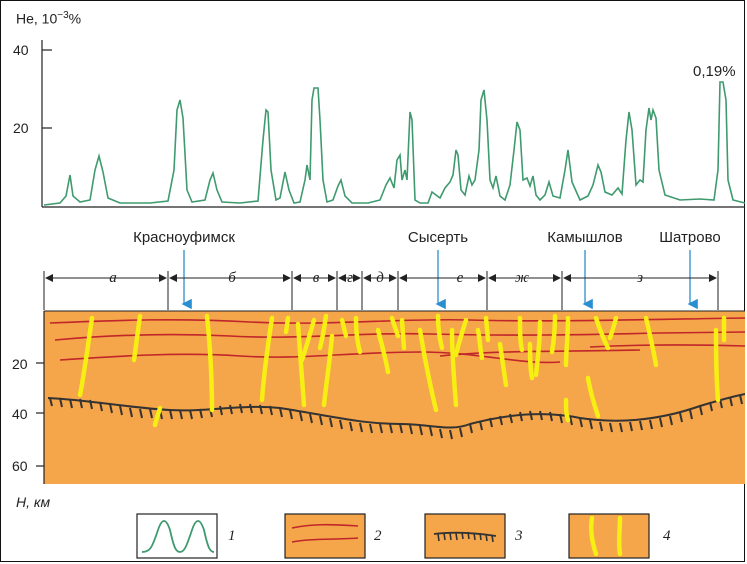 Image resolution: width=747 pixels, height=564 pixels. I want to click on moho-hatches, so click(396, 417).